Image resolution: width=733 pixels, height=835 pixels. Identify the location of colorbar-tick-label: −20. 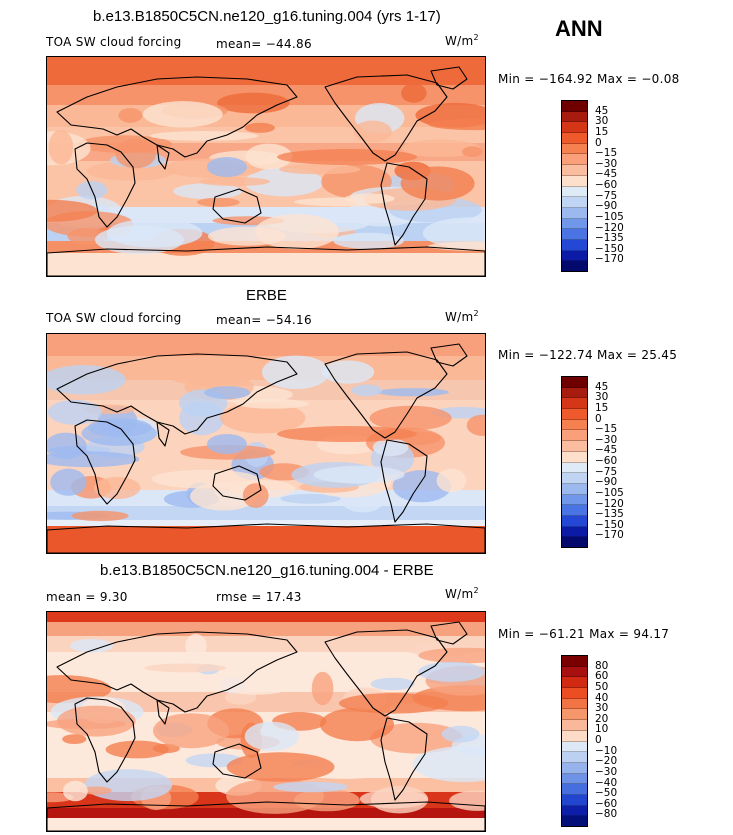
(606, 761).